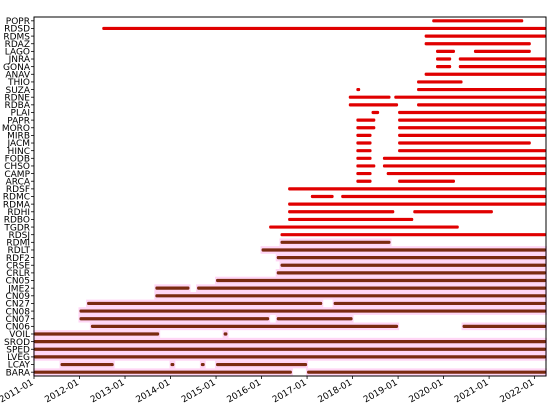 Image resolution: width=550 pixels, height=416 pixels. I want to click on y-tick-label-camp: CAMP, so click(17, 175).